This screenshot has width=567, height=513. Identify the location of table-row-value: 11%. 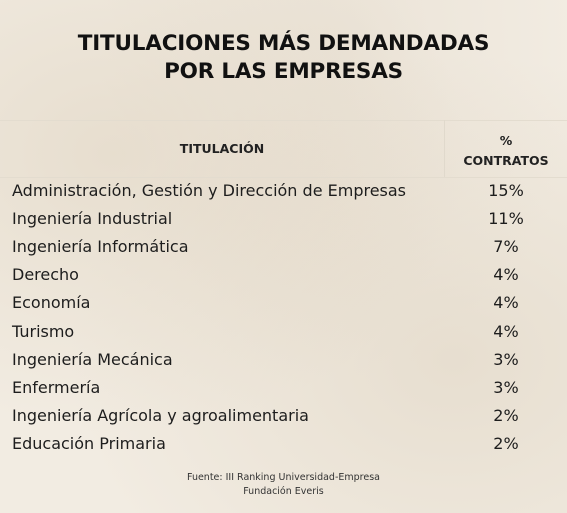
(506, 218).